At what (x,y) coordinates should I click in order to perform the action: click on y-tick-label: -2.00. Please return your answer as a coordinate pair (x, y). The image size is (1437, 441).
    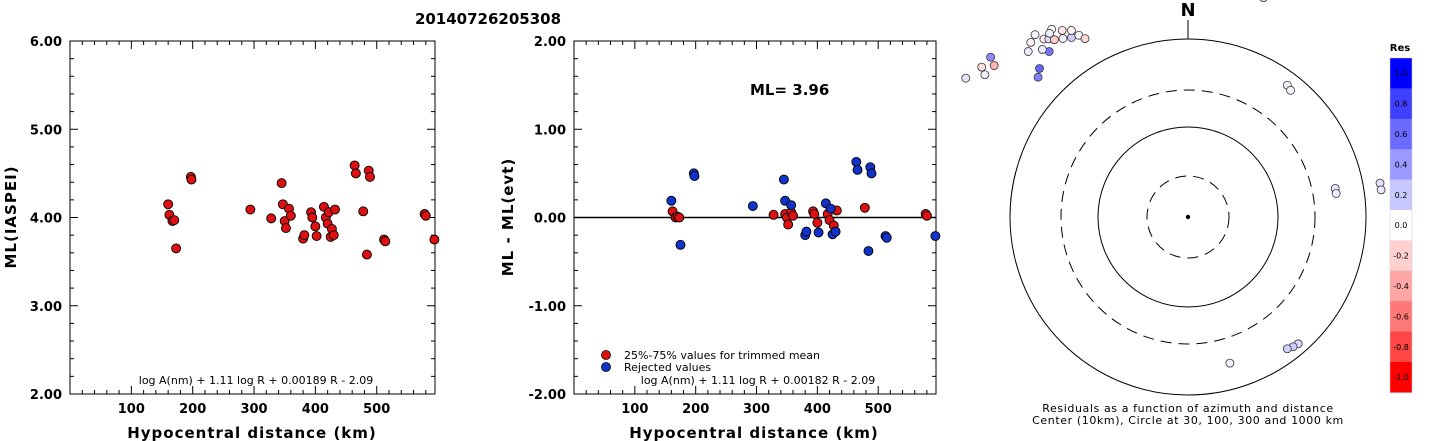
    Looking at the image, I should click on (547, 395).